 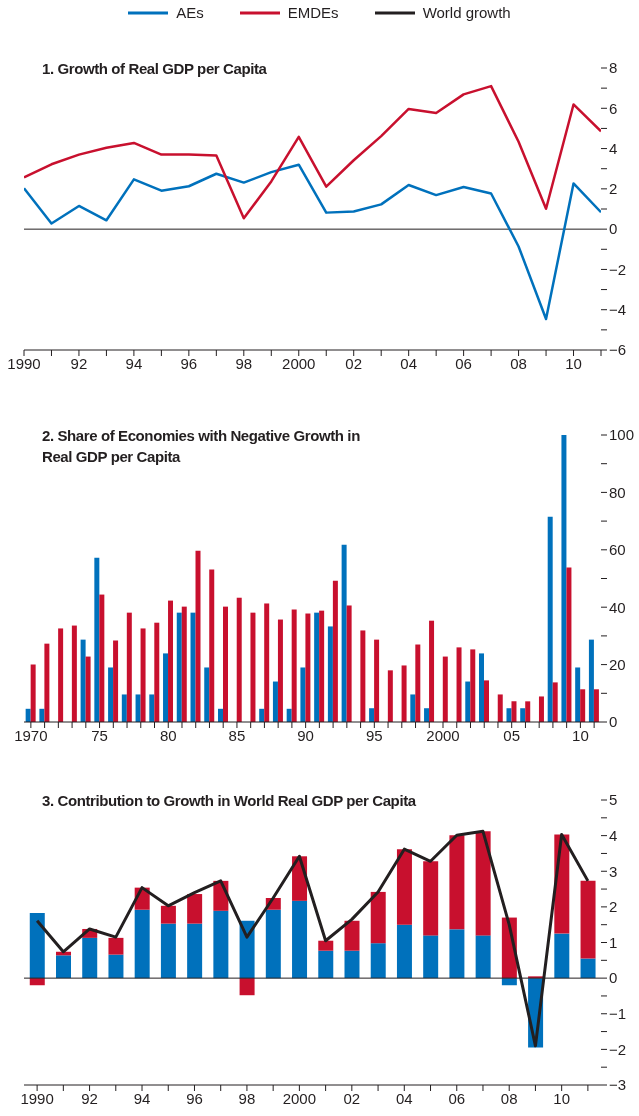 What do you see at coordinates (99, 735) in the screenshot?
I see `x-tick-label: 75` at bounding box center [99, 735].